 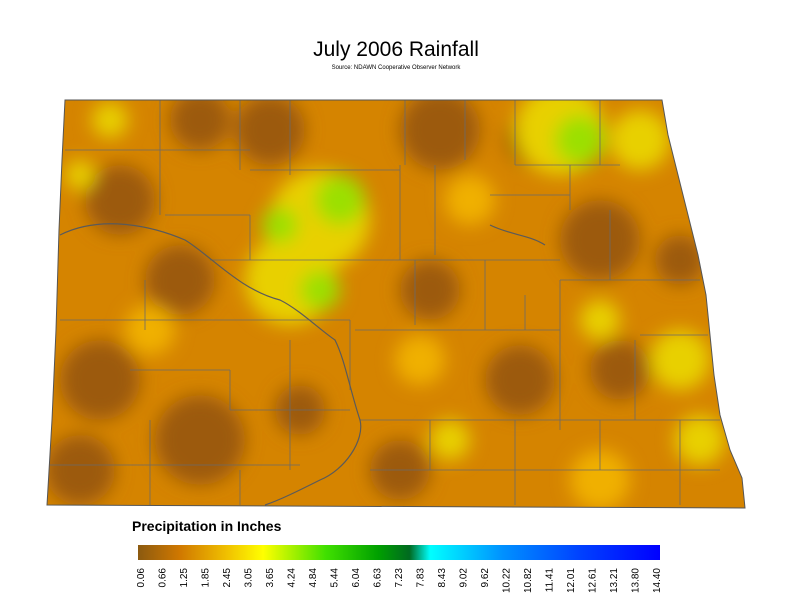 I want to click on legend-label: 9.02, so click(x=464, y=578).